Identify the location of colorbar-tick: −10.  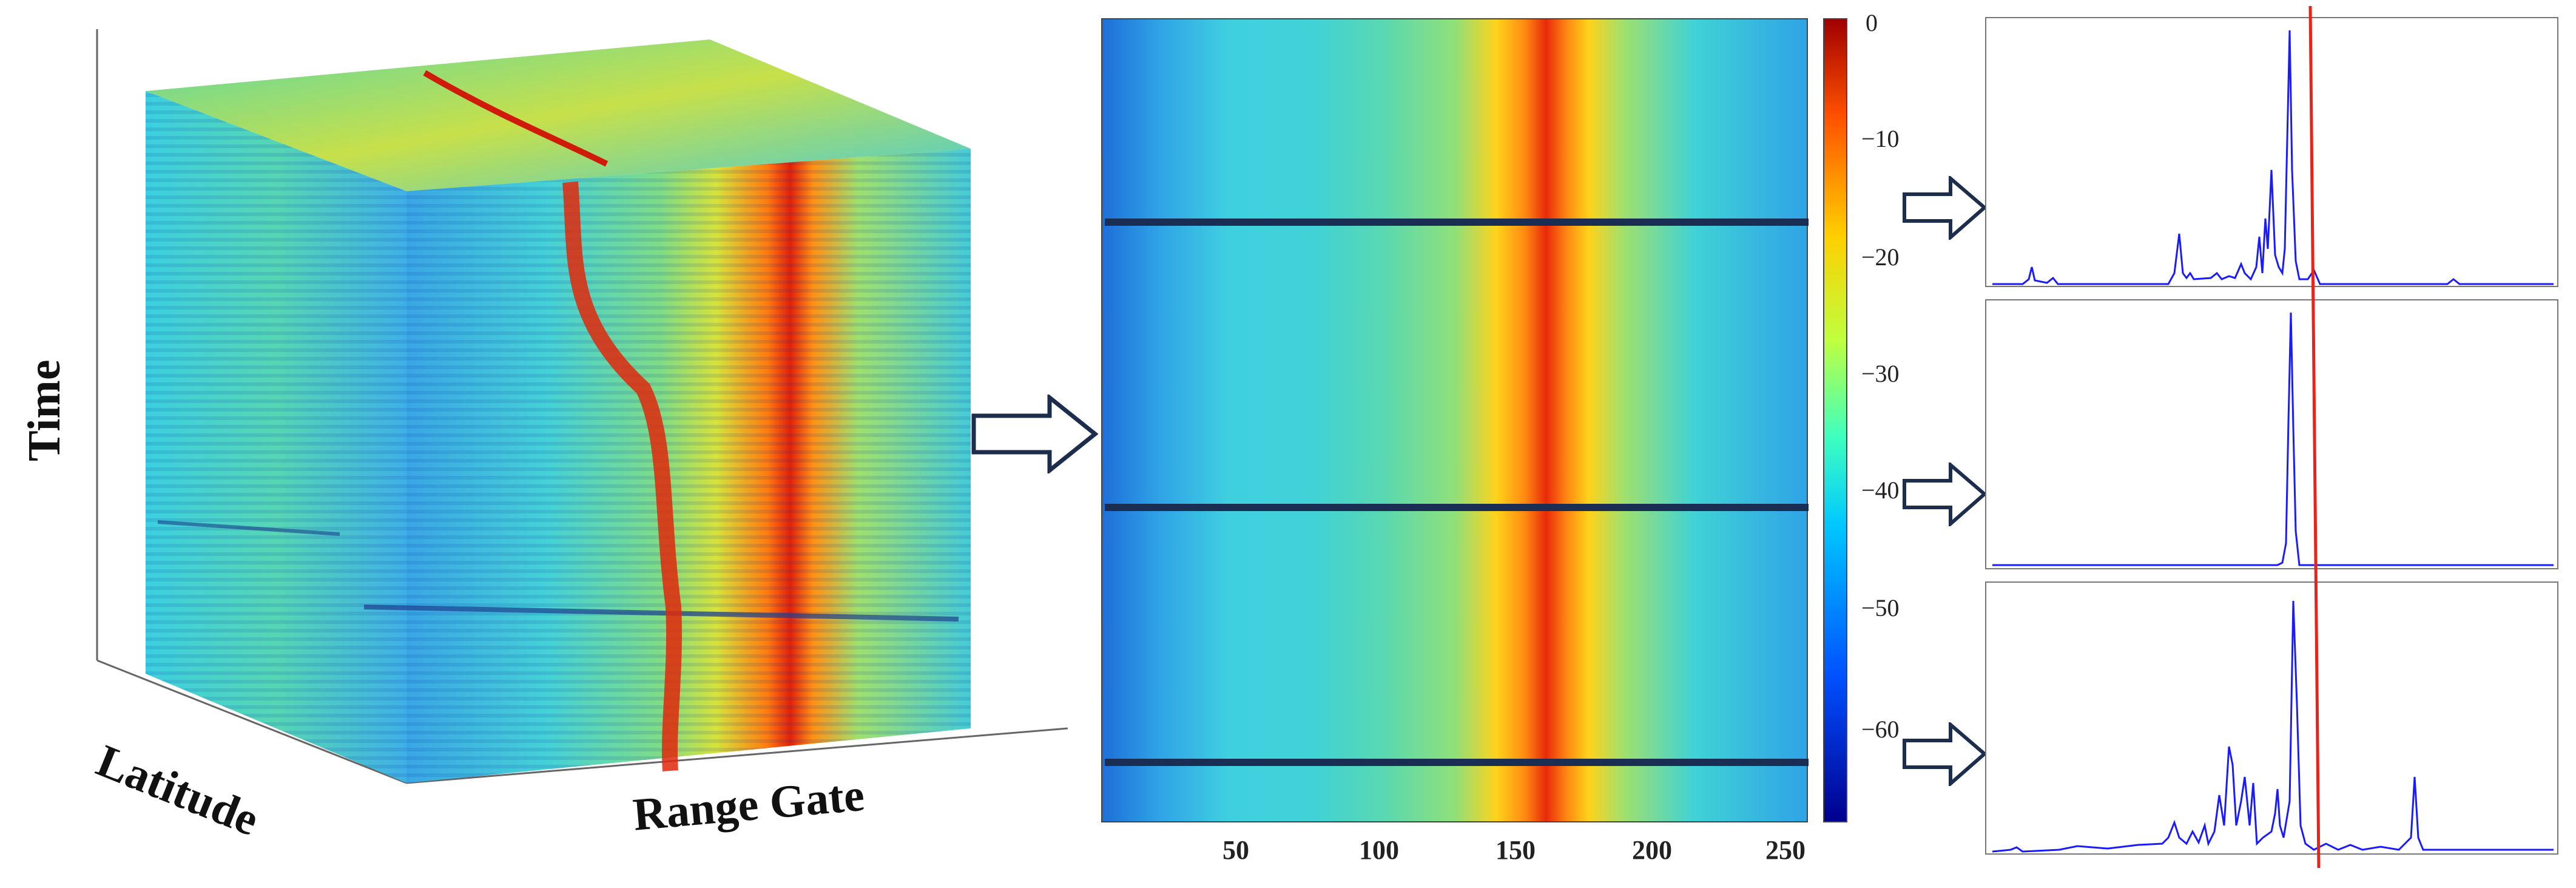
(1880, 138).